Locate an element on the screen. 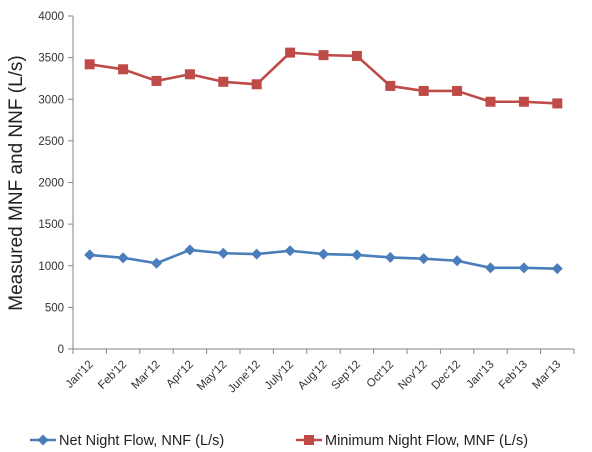 Image resolution: width=592 pixels, height=452 pixels. y-tick-label: 4000 is located at coordinates (51, 17).